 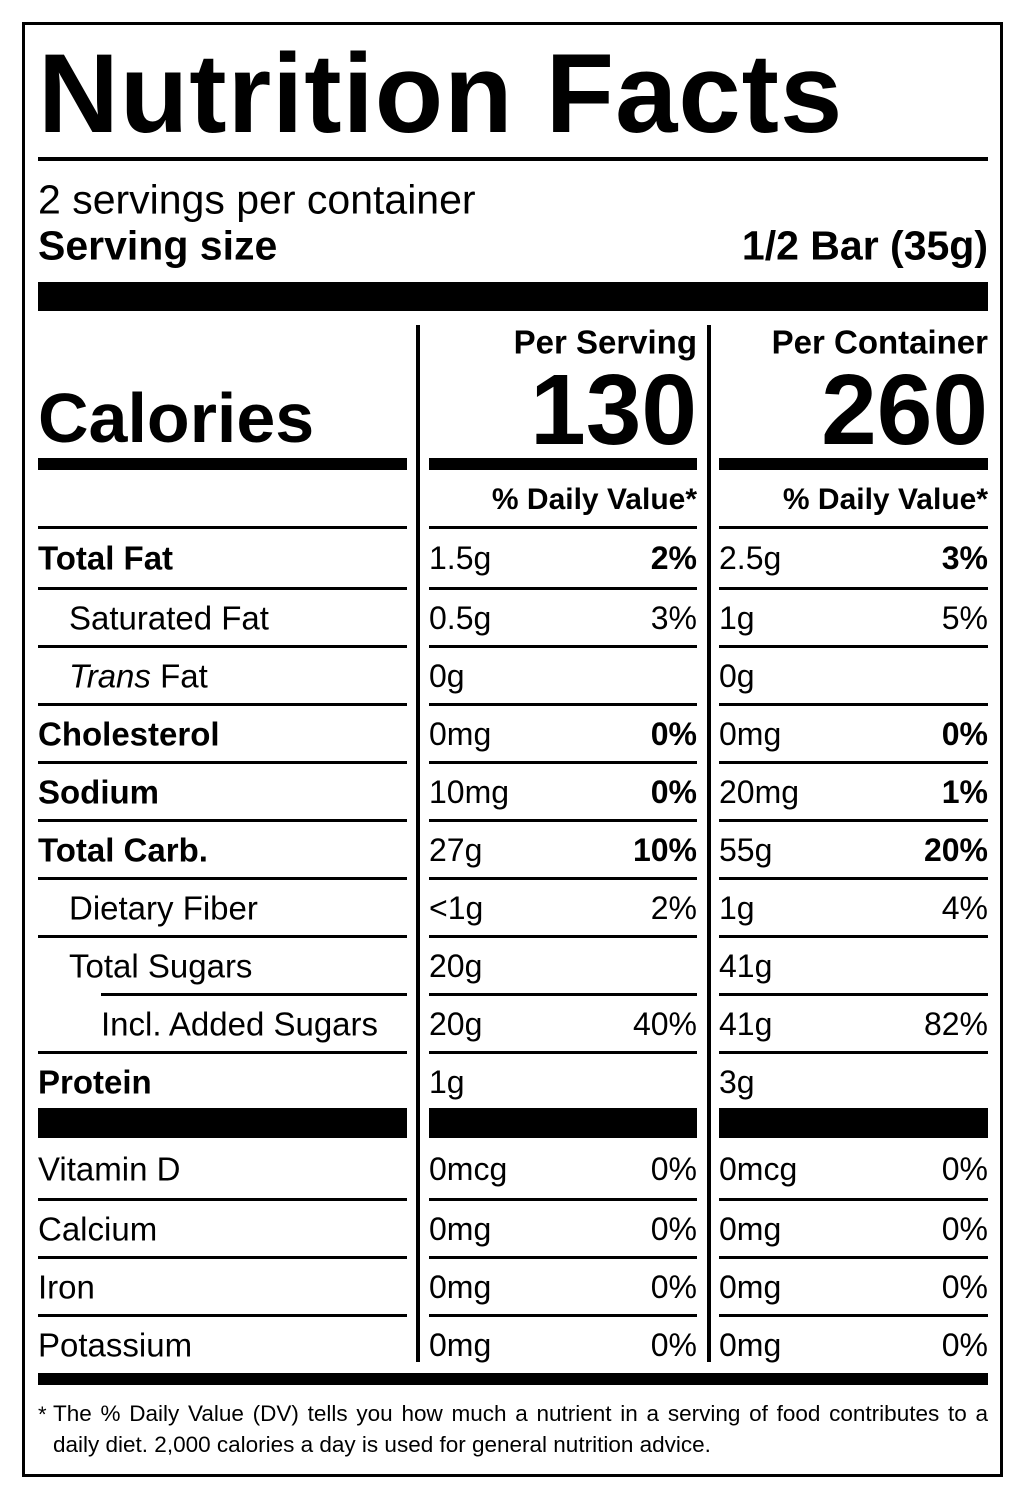 I want to click on amount: <1g, so click(x=456, y=908).